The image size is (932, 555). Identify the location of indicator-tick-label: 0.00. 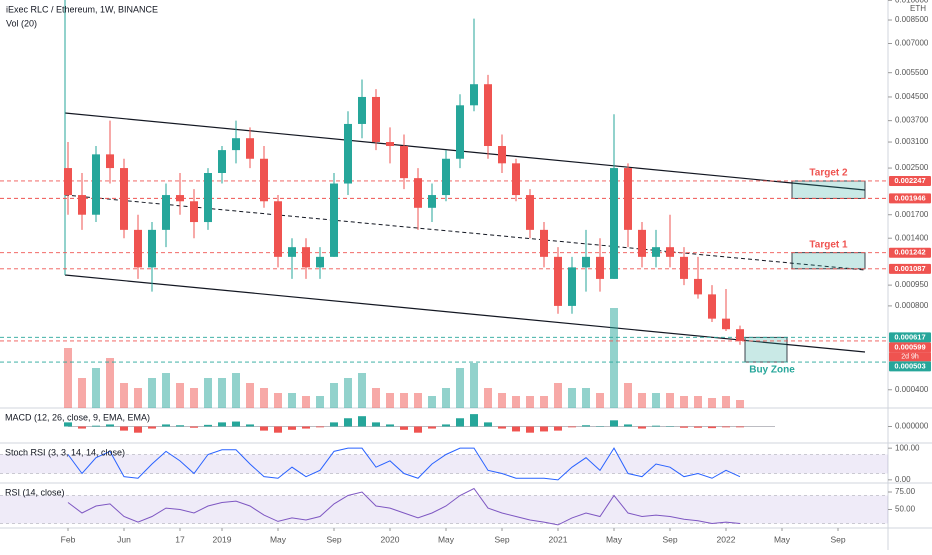
(903, 479).